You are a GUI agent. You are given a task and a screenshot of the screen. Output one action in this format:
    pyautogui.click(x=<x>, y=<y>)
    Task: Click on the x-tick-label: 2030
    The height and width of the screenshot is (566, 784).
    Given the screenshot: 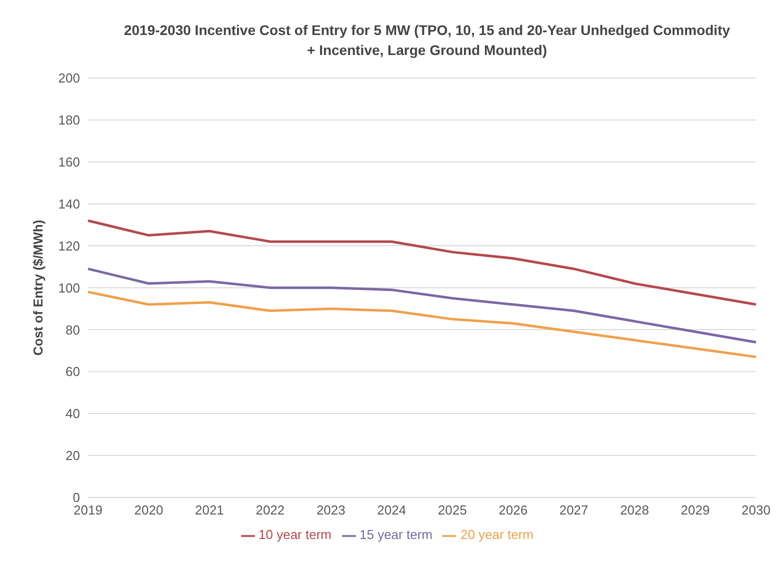 What is the action you would take?
    pyautogui.click(x=756, y=510)
    